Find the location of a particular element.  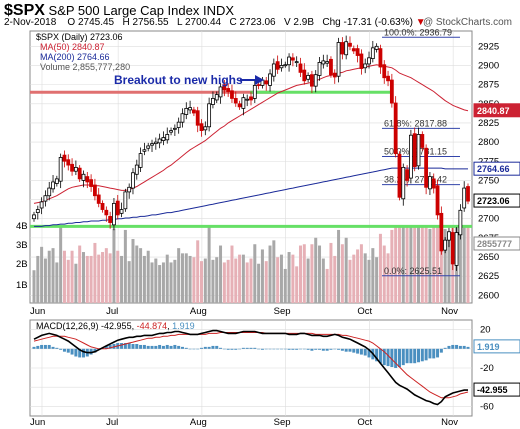

open-value: 2745.45 is located at coordinates (96, 22).